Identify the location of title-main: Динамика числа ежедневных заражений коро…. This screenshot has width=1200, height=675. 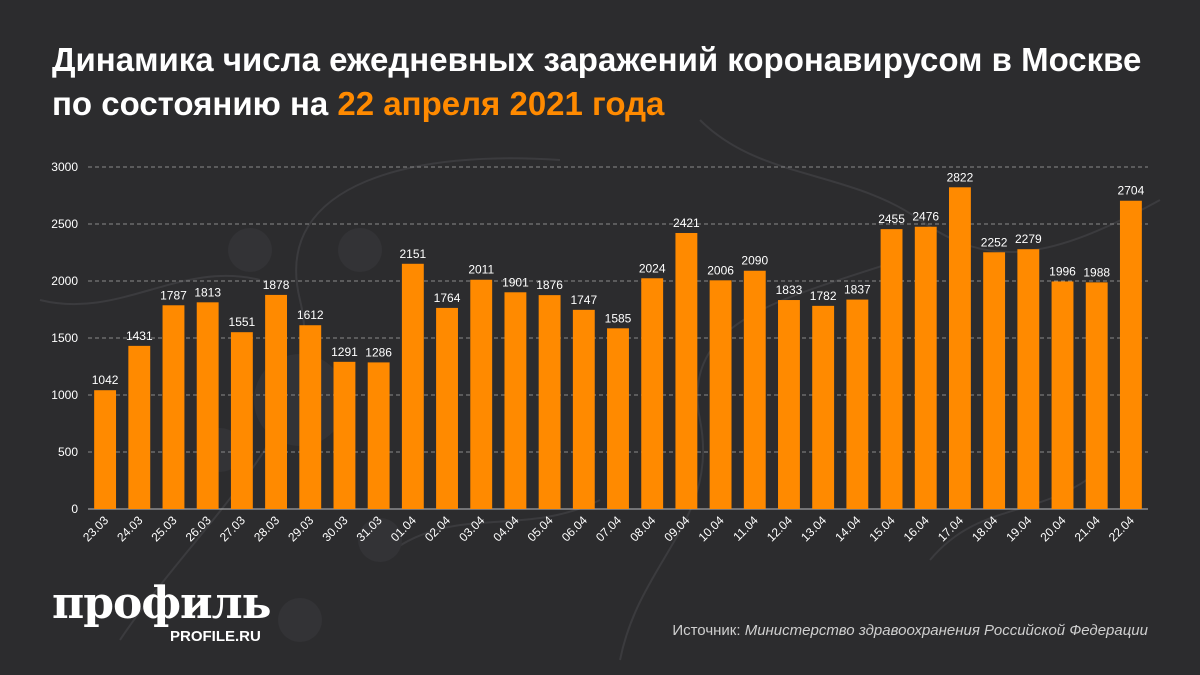
(597, 81).